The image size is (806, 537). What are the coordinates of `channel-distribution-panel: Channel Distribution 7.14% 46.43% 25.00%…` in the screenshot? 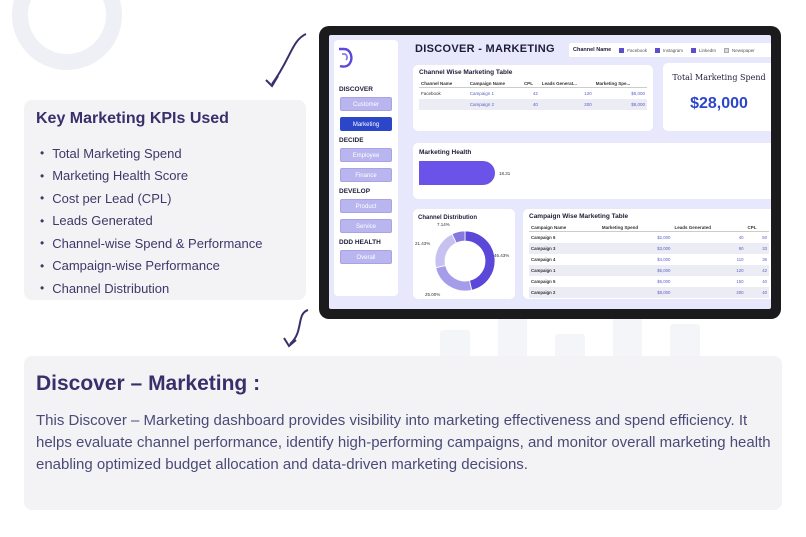 It's located at (464, 254).